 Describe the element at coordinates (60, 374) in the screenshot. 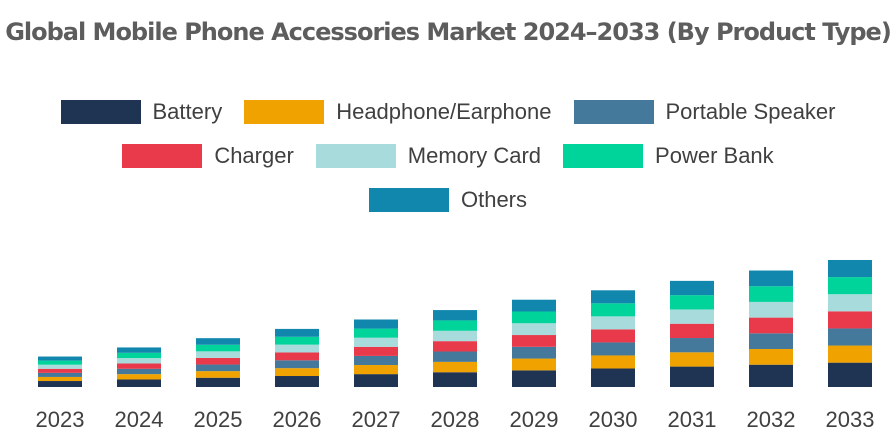

I see `bar-segment-portable-speaker-2023` at that location.